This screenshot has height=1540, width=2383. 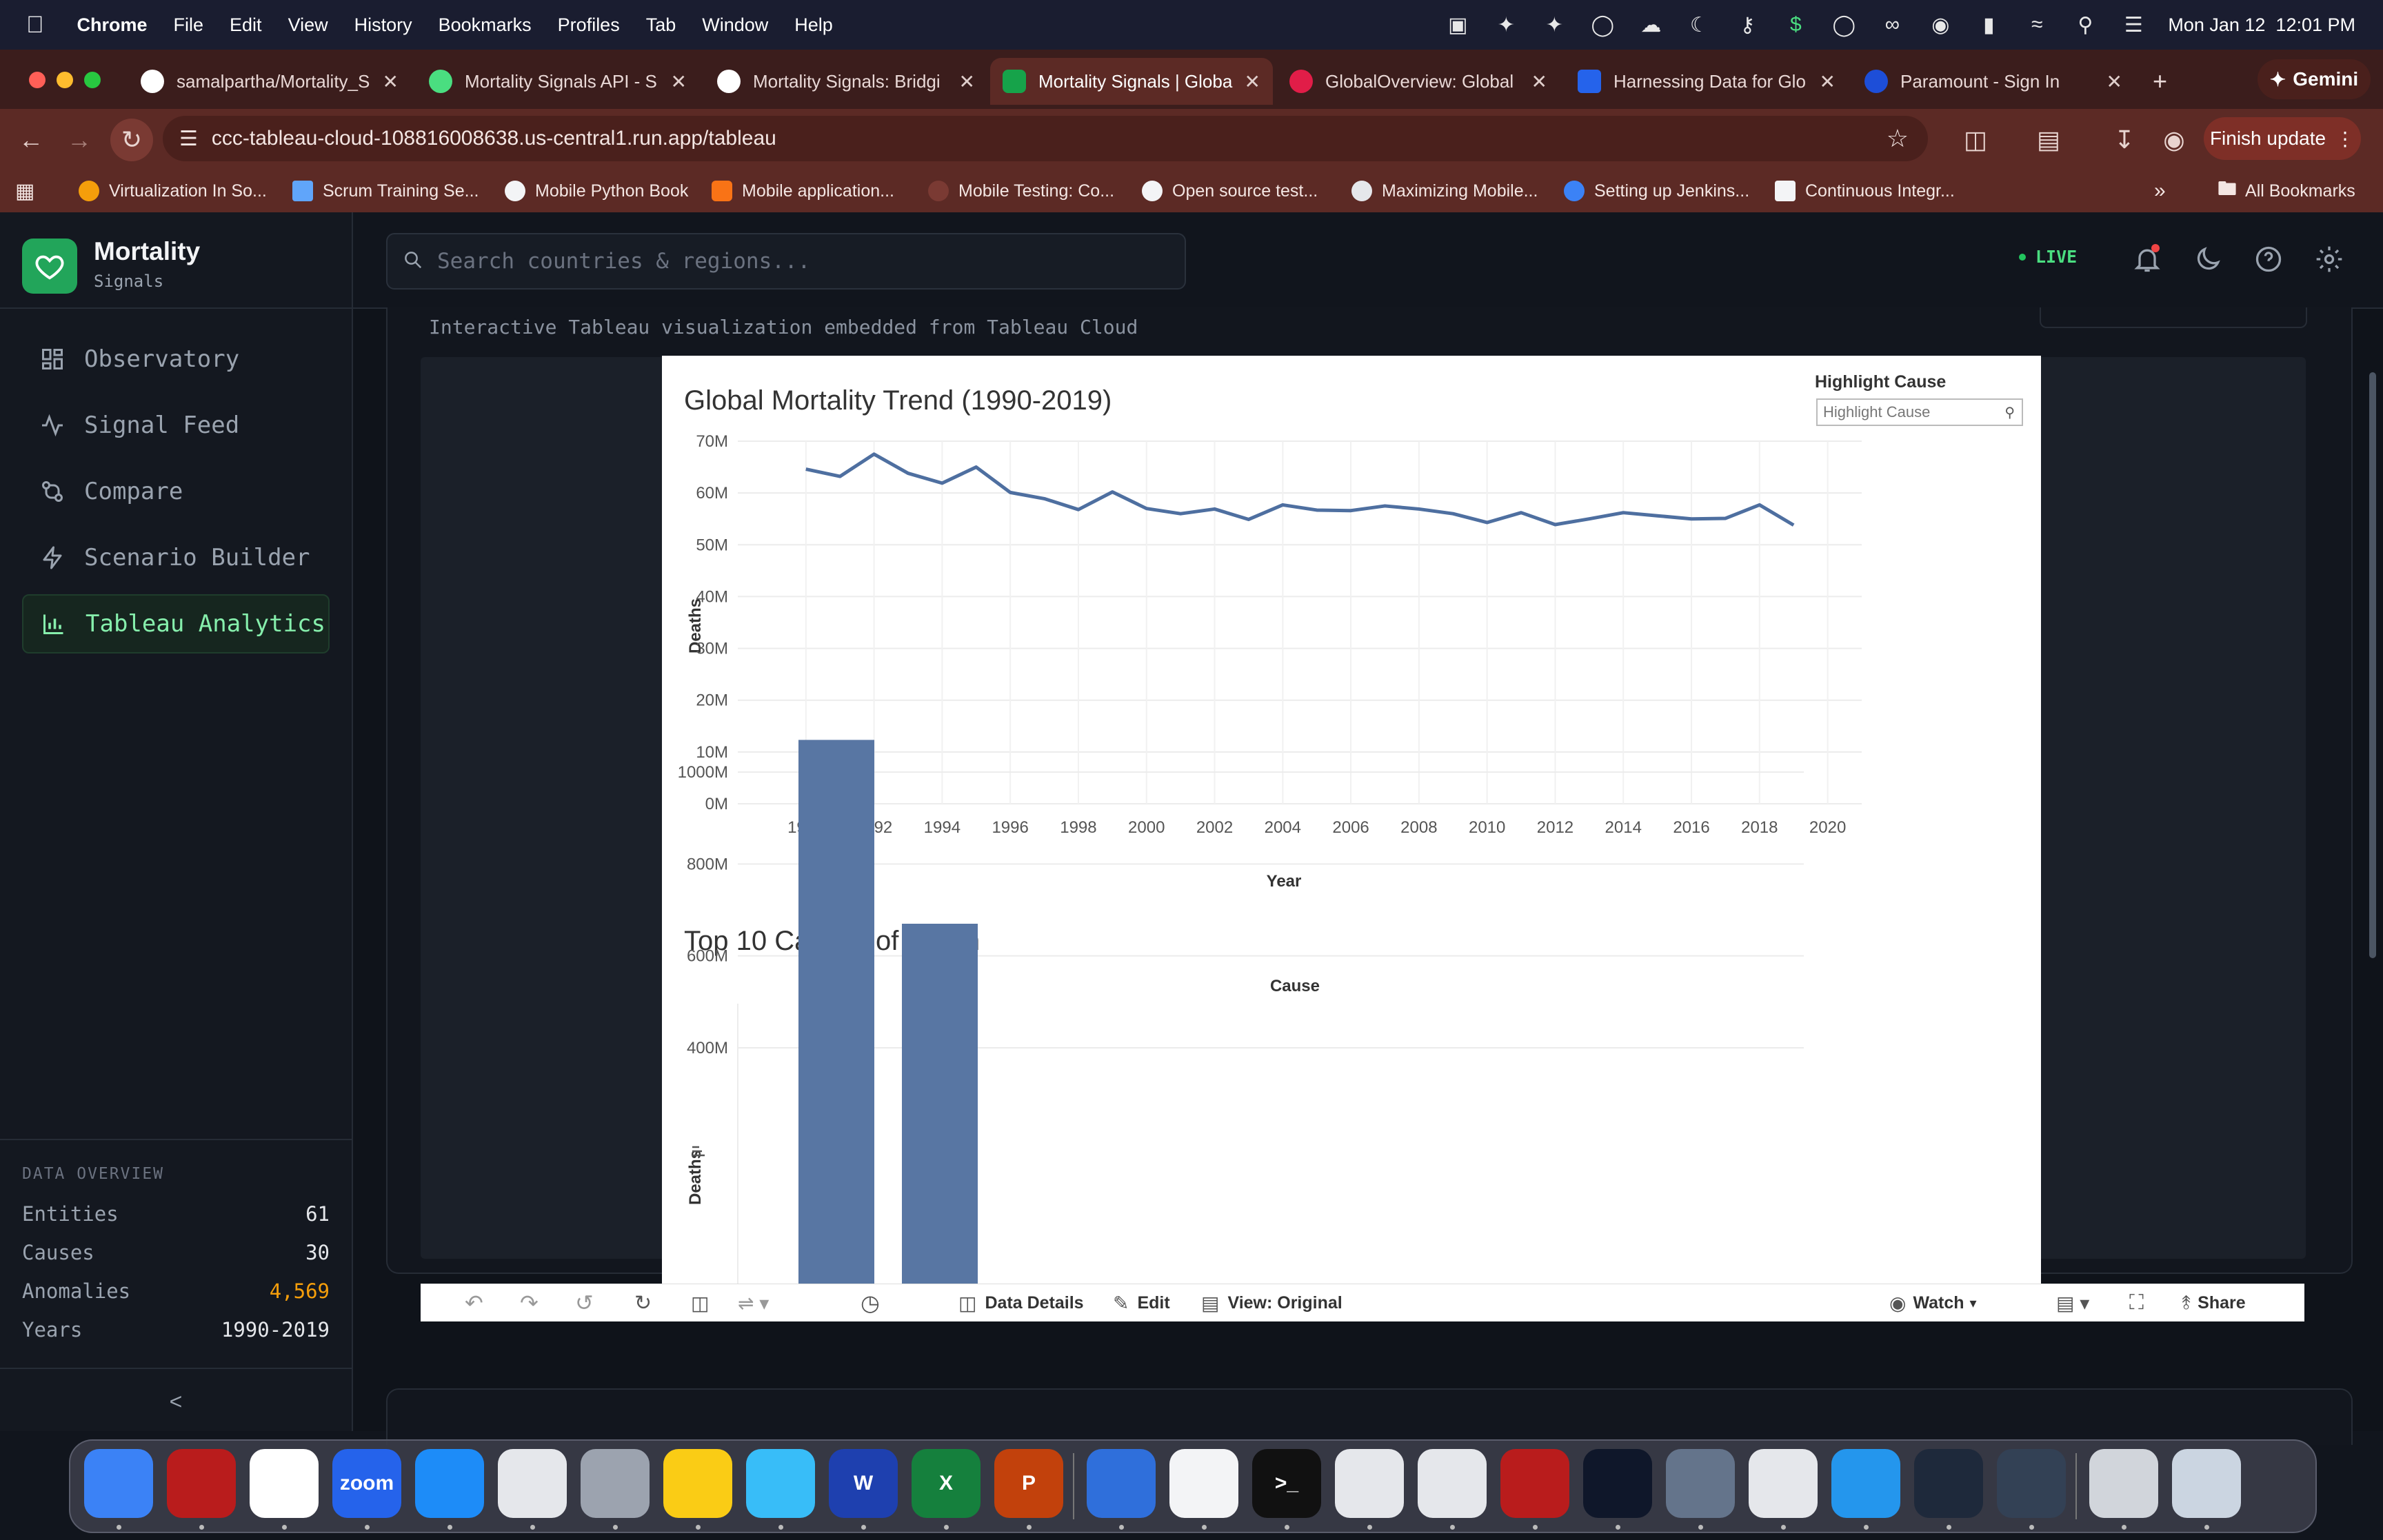 I want to click on all-bookmarks-folder: 🖿 All Bookmarks, so click(x=2286, y=191).